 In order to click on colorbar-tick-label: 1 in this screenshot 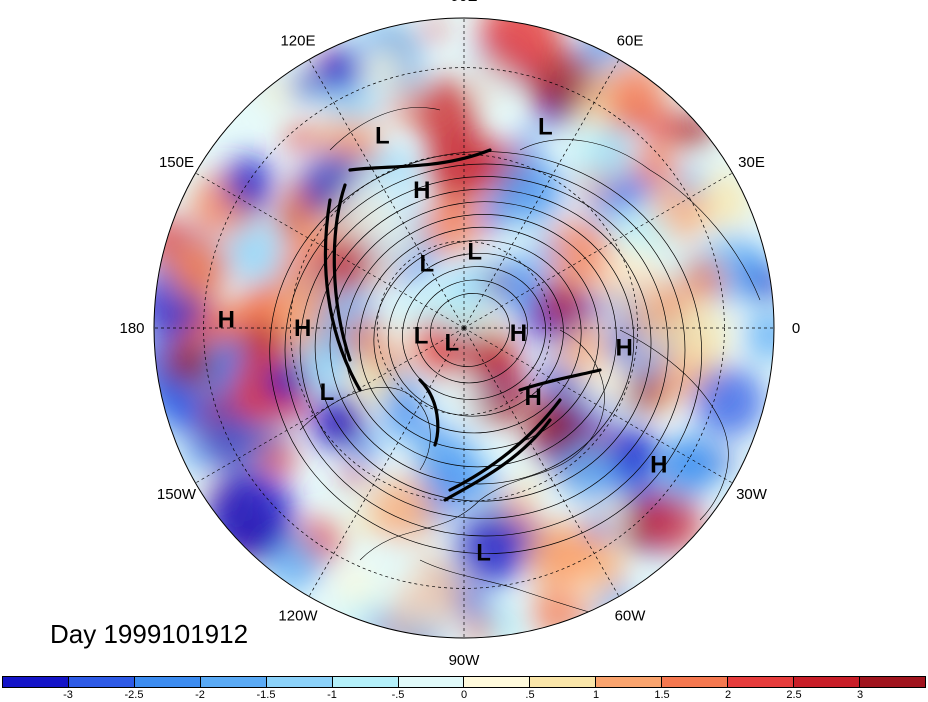, I will do `click(596, 695)`.